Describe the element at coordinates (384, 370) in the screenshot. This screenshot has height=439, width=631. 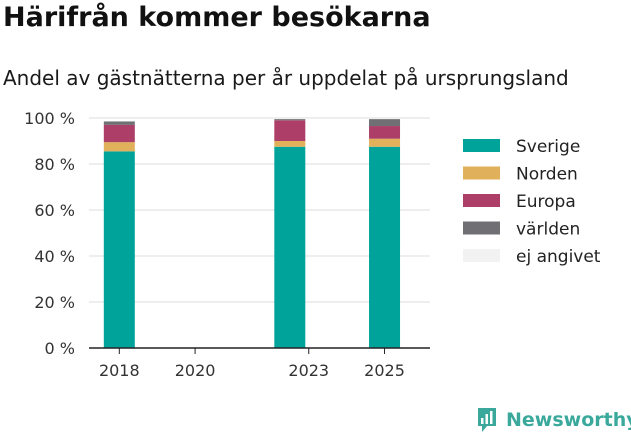
I see `x-tick-label: 2025` at that location.